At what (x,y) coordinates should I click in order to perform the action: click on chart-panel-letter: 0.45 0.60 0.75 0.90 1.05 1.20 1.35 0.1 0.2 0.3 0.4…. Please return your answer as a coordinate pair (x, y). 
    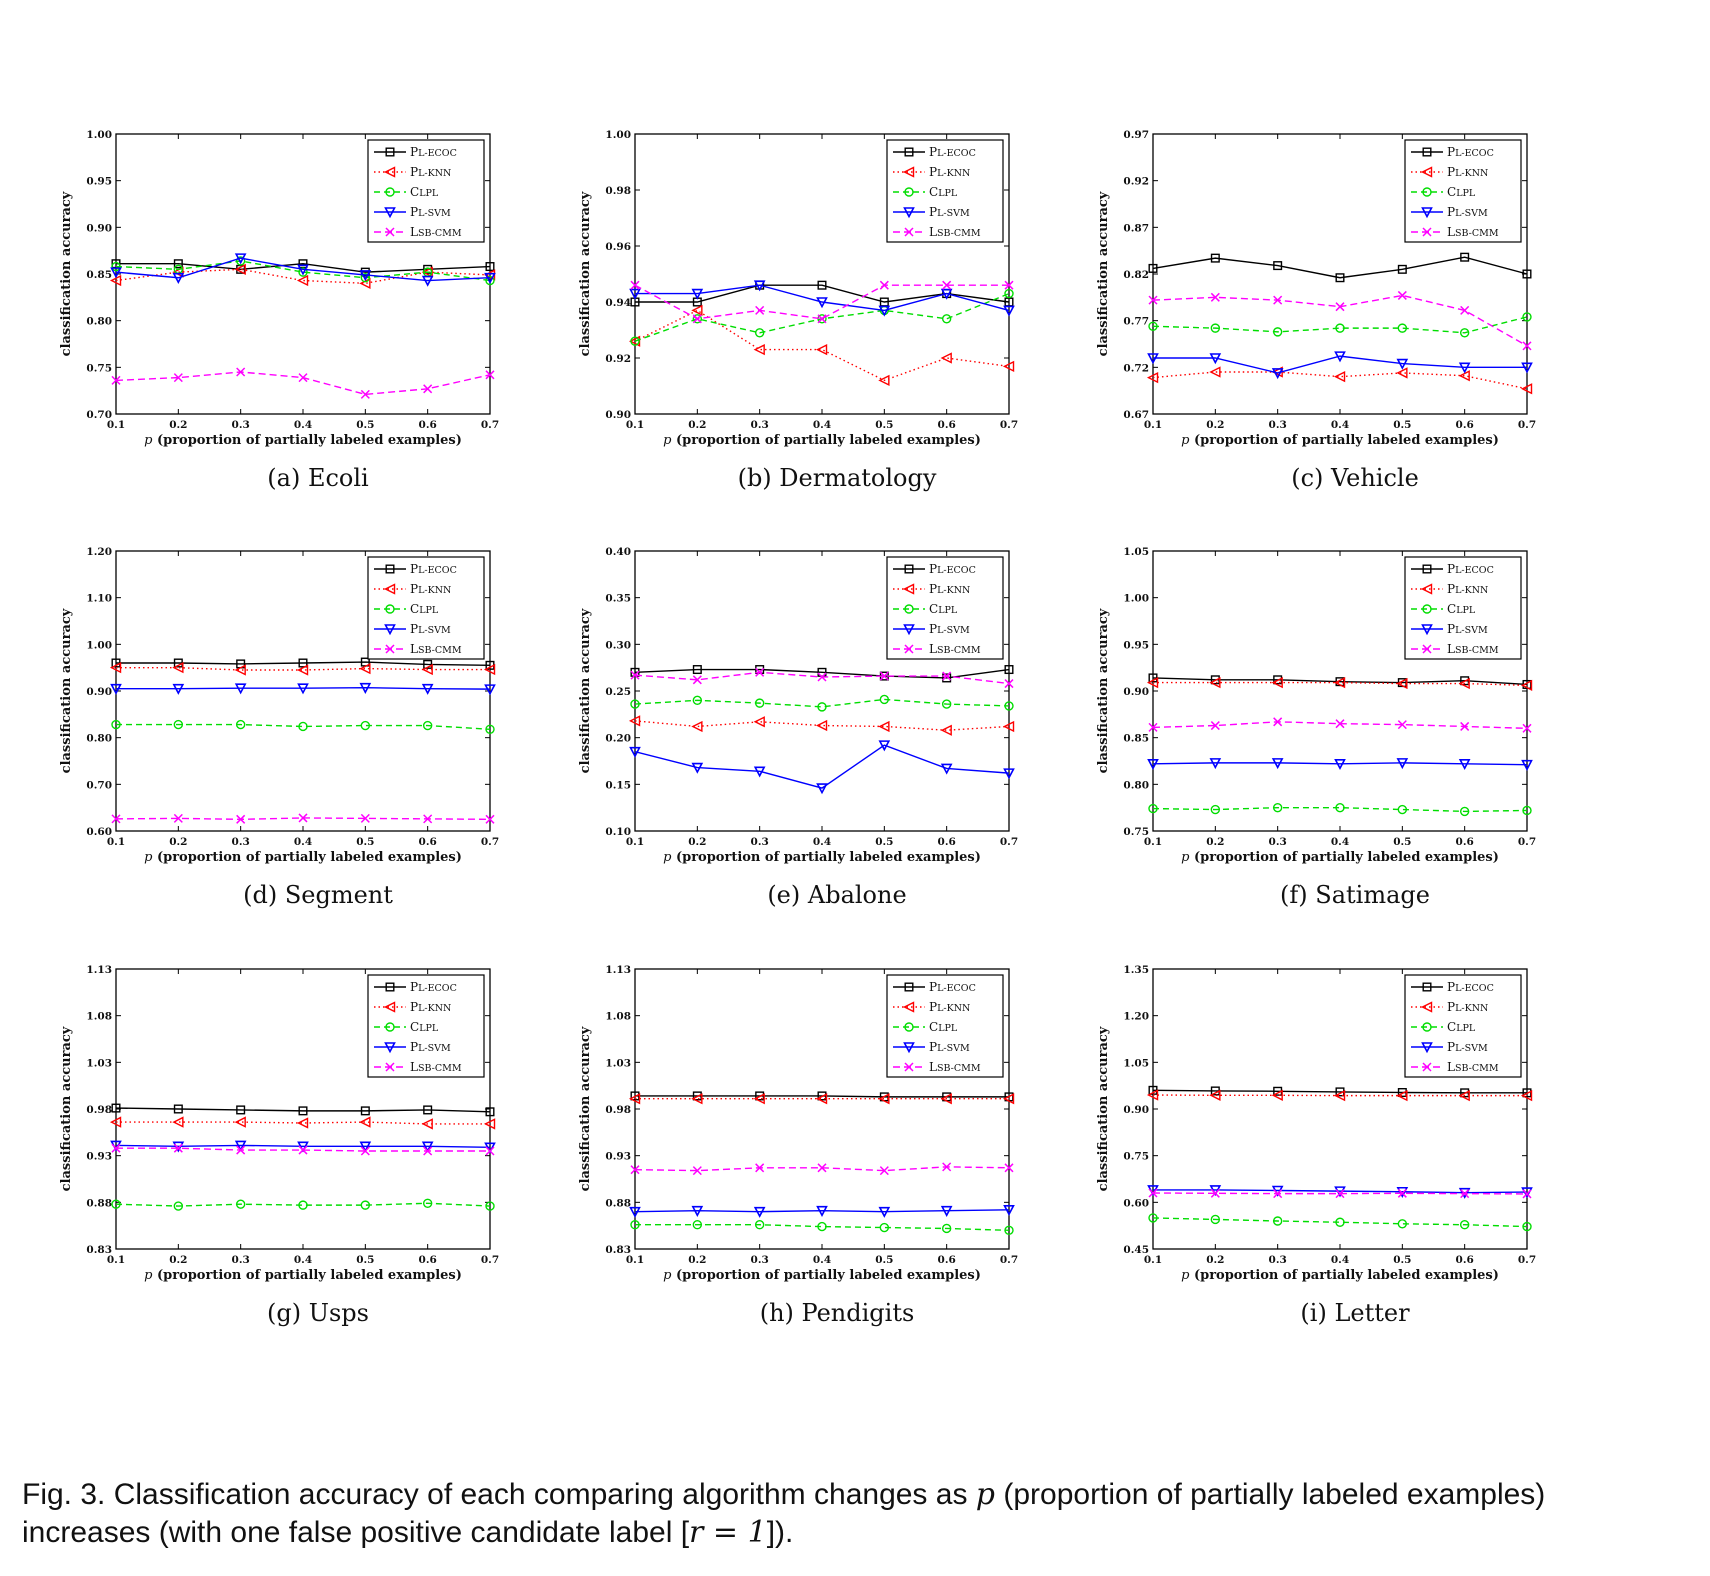
    Looking at the image, I should click on (1355, 1150).